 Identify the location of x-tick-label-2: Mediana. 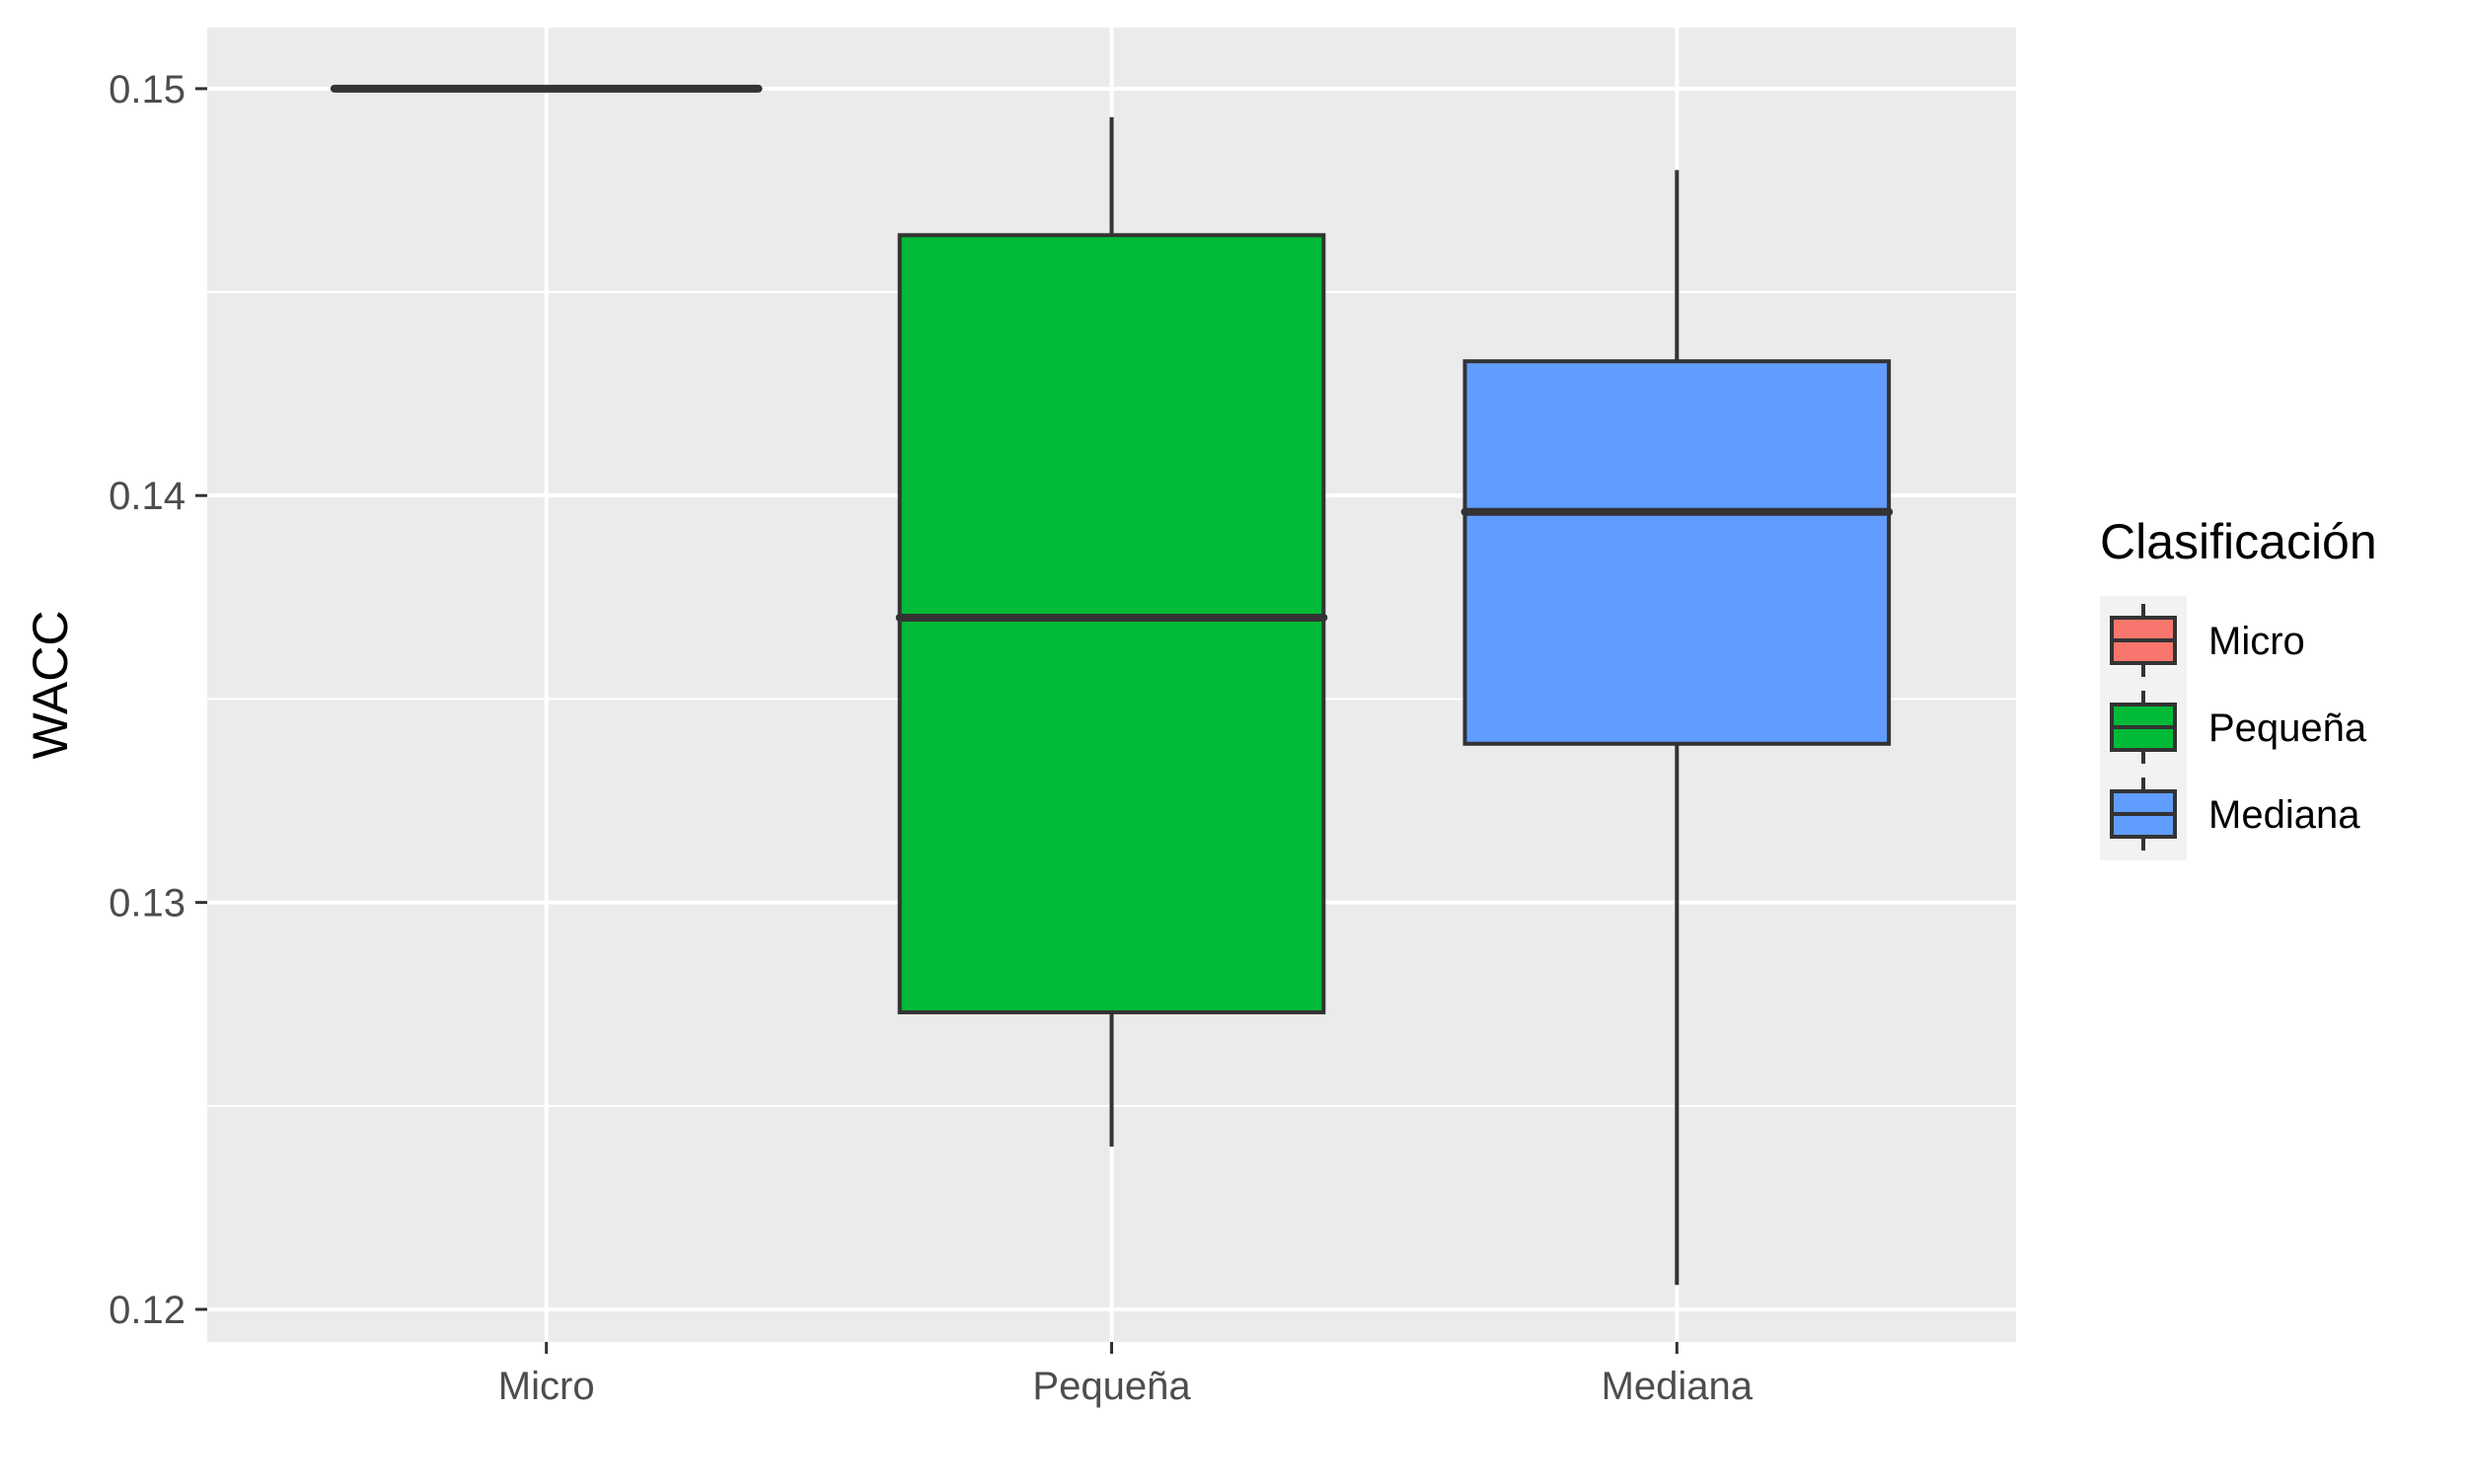
(1678, 1386).